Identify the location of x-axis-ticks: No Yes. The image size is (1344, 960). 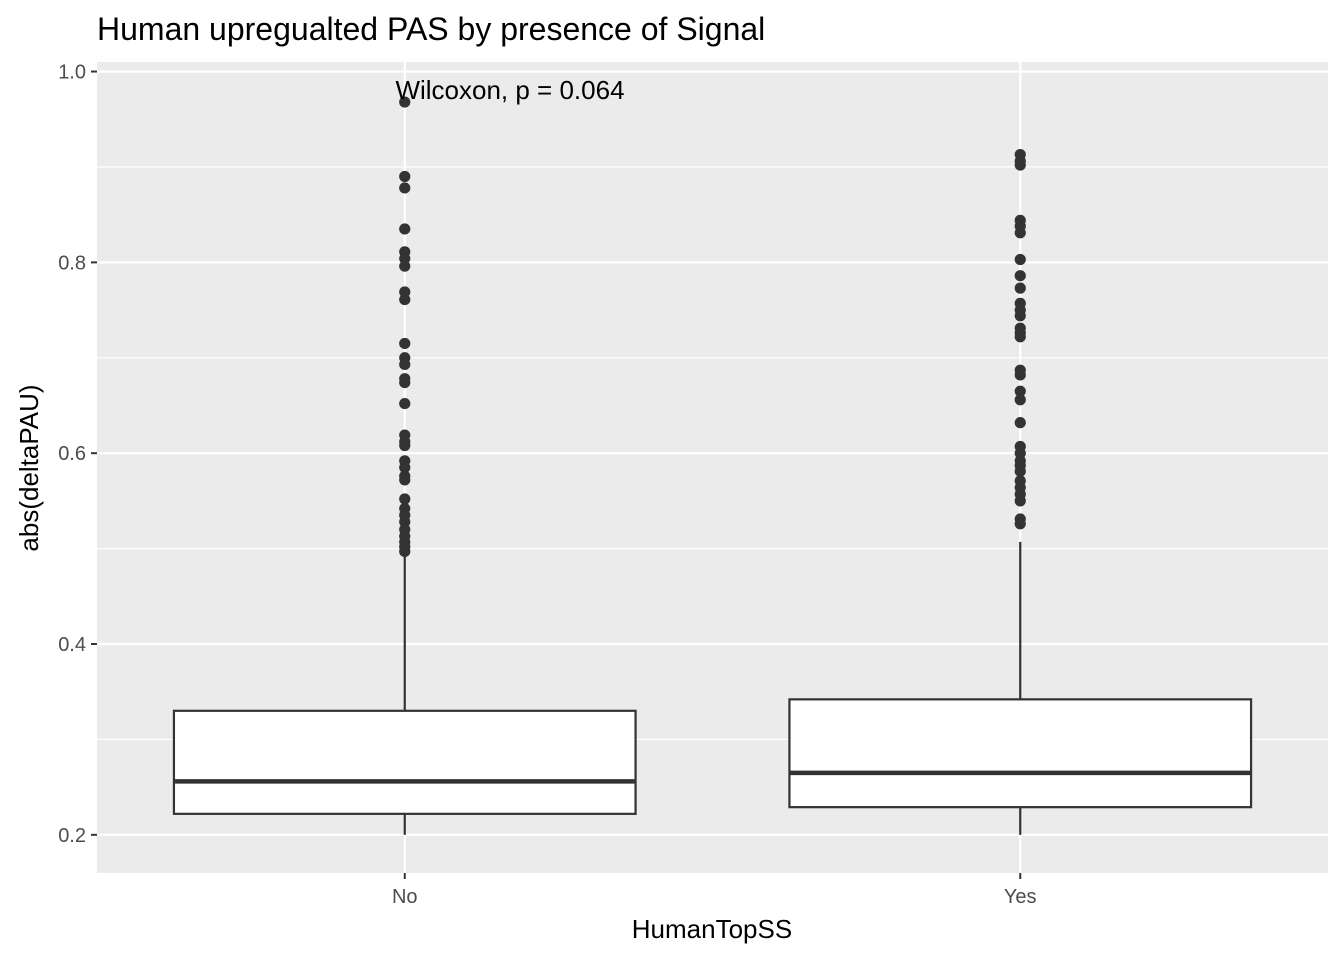
(714, 890).